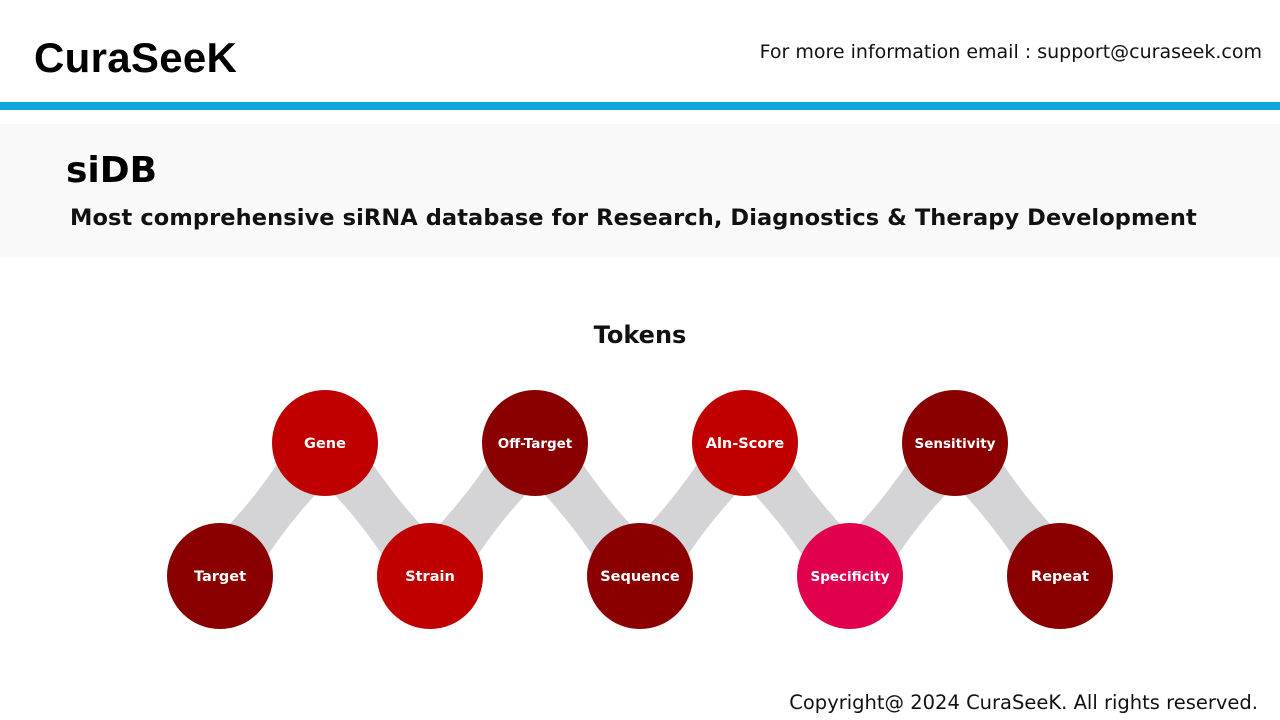 The image size is (1280, 720). I want to click on page-title: siDB, so click(112, 170).